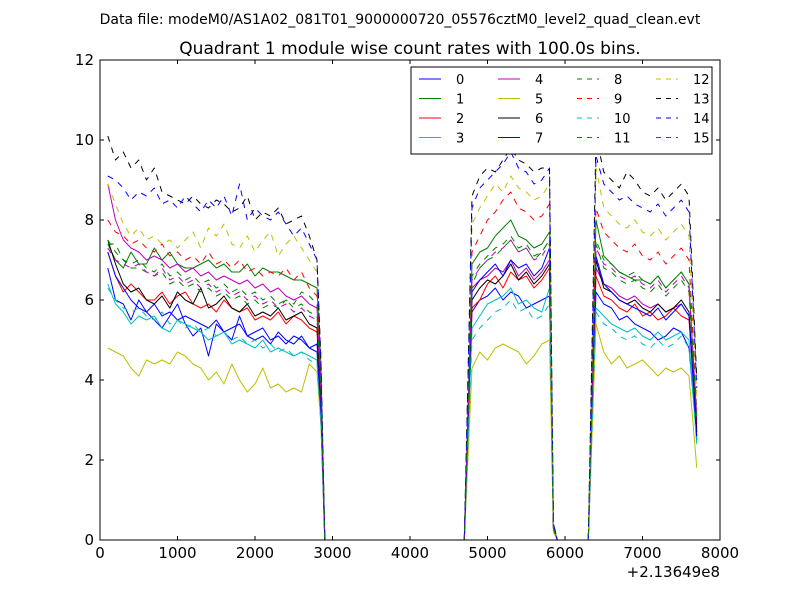  What do you see at coordinates (89, 540) in the screenshot?
I see `y-tick-label: 0` at bounding box center [89, 540].